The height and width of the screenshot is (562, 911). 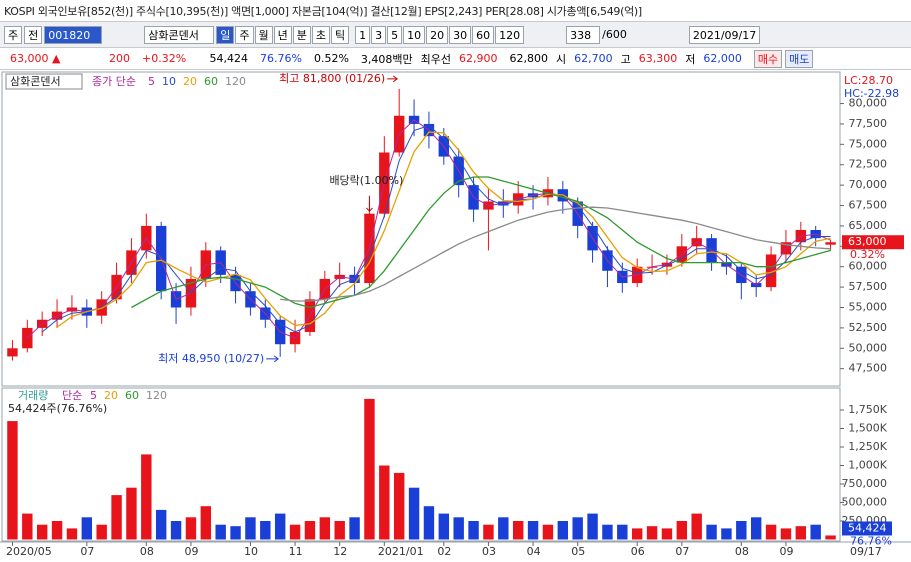 I want to click on tick-button: 5, so click(x=395, y=34).